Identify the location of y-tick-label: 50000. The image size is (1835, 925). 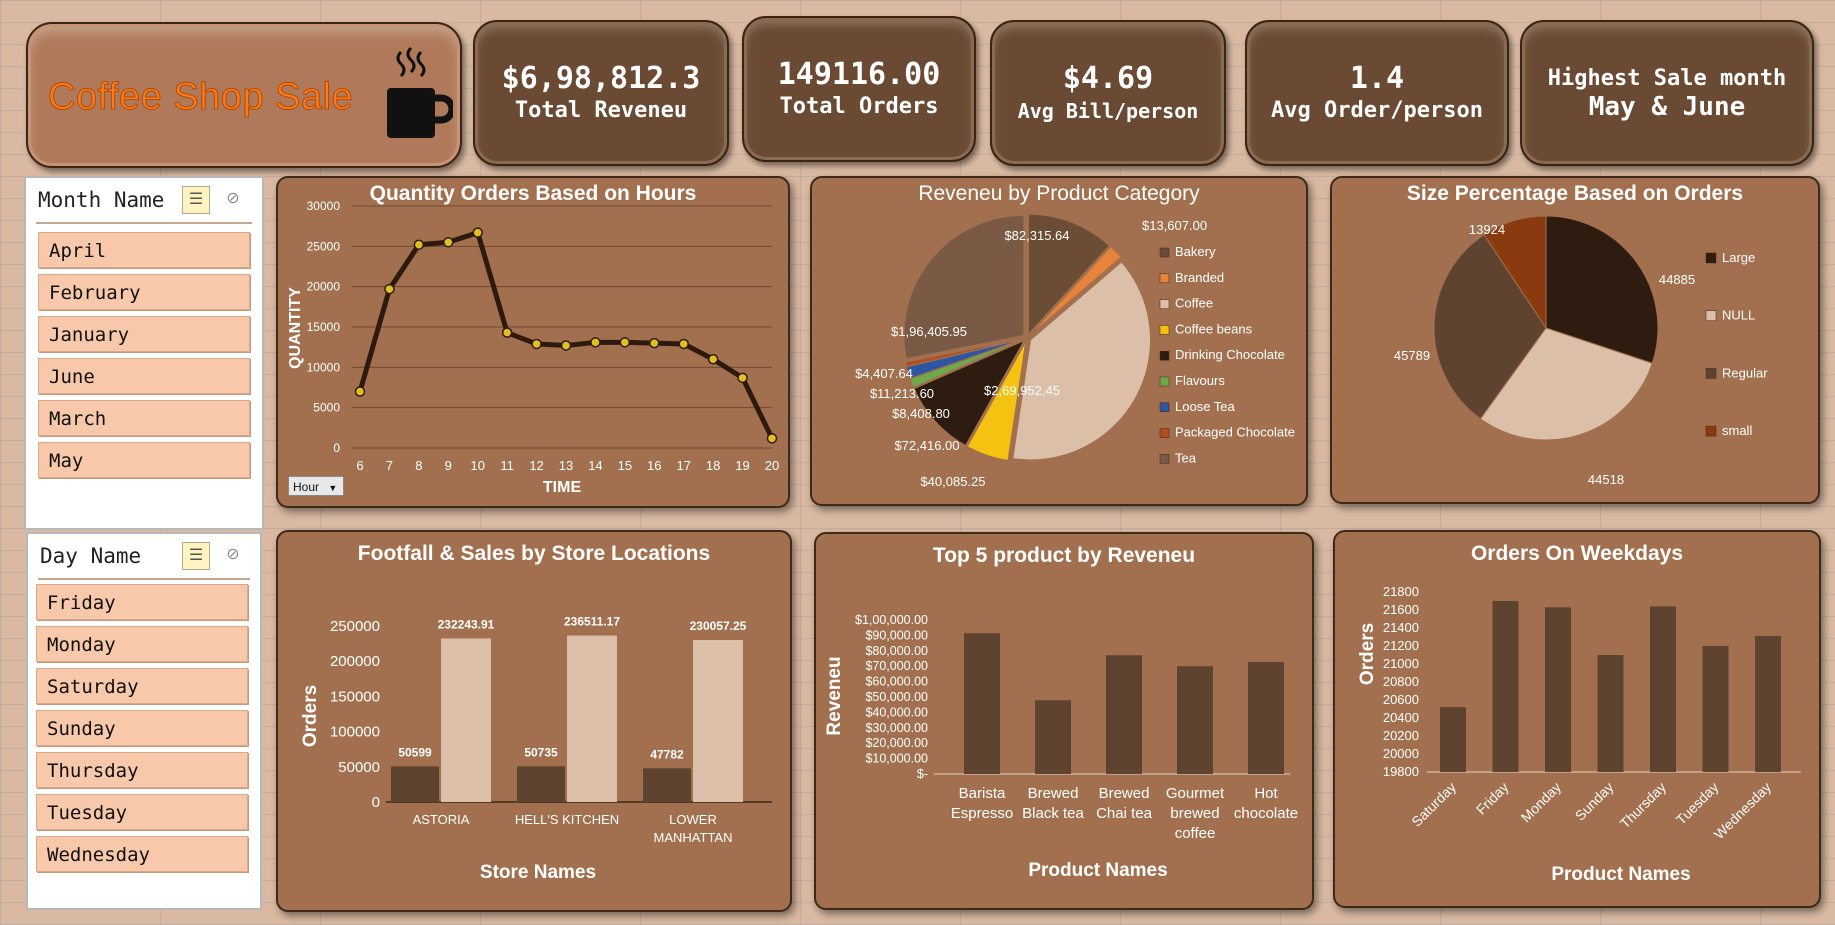
(359, 767).